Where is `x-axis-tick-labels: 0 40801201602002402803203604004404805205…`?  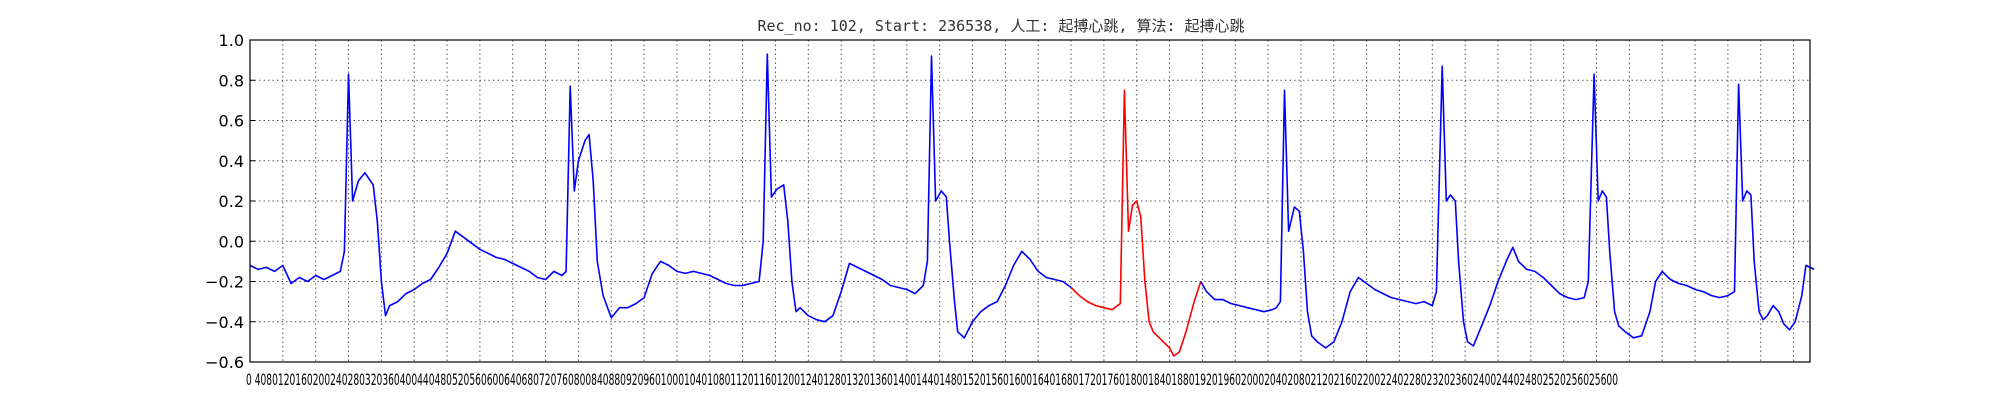 x-axis-tick-labels: 0 40801201602002402803203604004404805205… is located at coordinates (932, 379).